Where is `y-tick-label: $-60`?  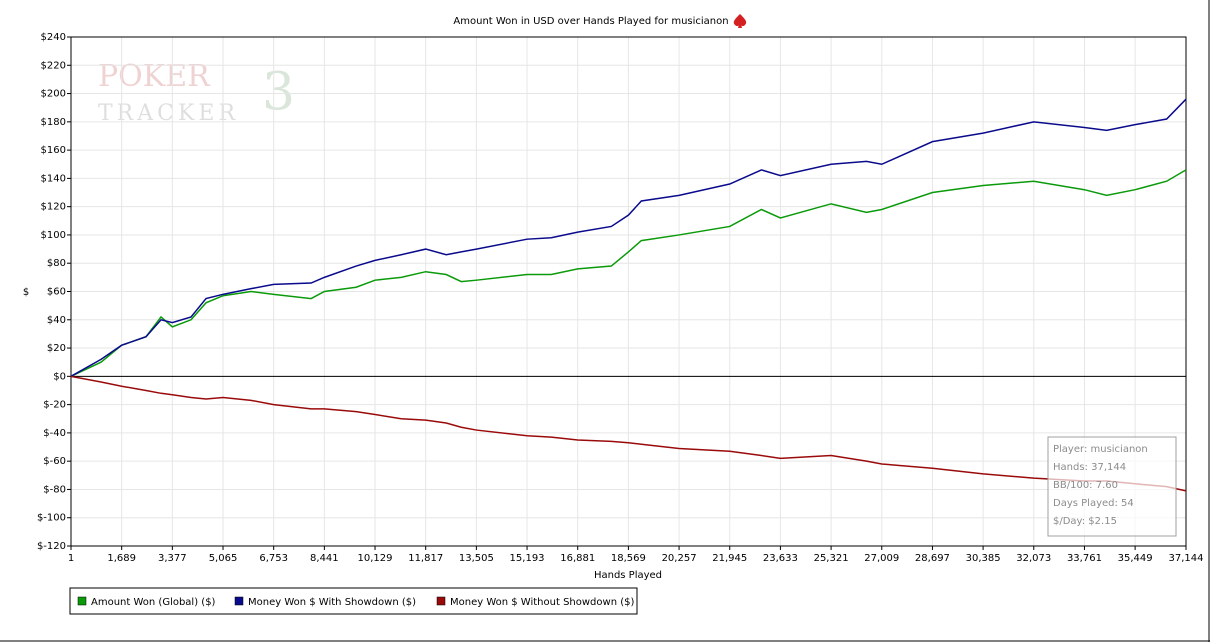
y-tick-label: $-60 is located at coordinates (54, 461).